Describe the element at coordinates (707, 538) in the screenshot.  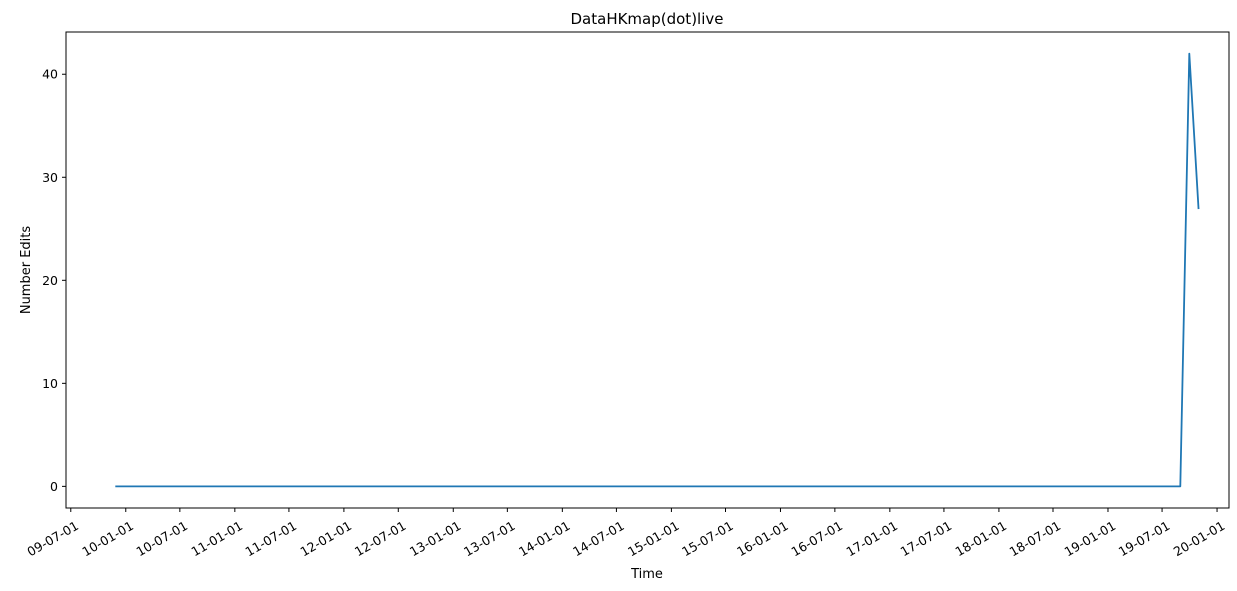
I see `x-tick-label: 15-07-01` at that location.